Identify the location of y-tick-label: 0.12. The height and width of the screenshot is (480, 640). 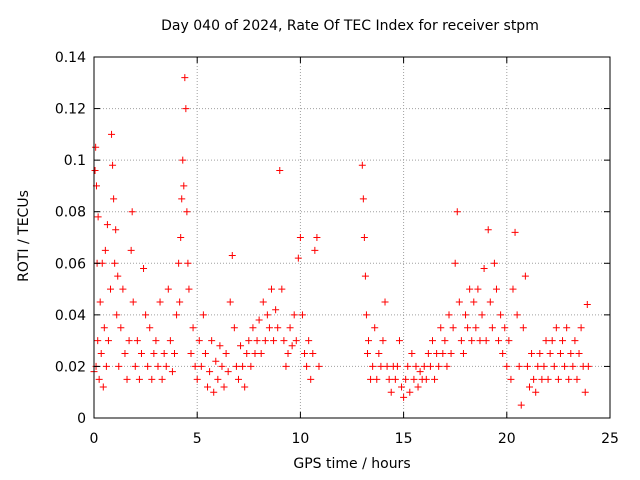
(70, 110).